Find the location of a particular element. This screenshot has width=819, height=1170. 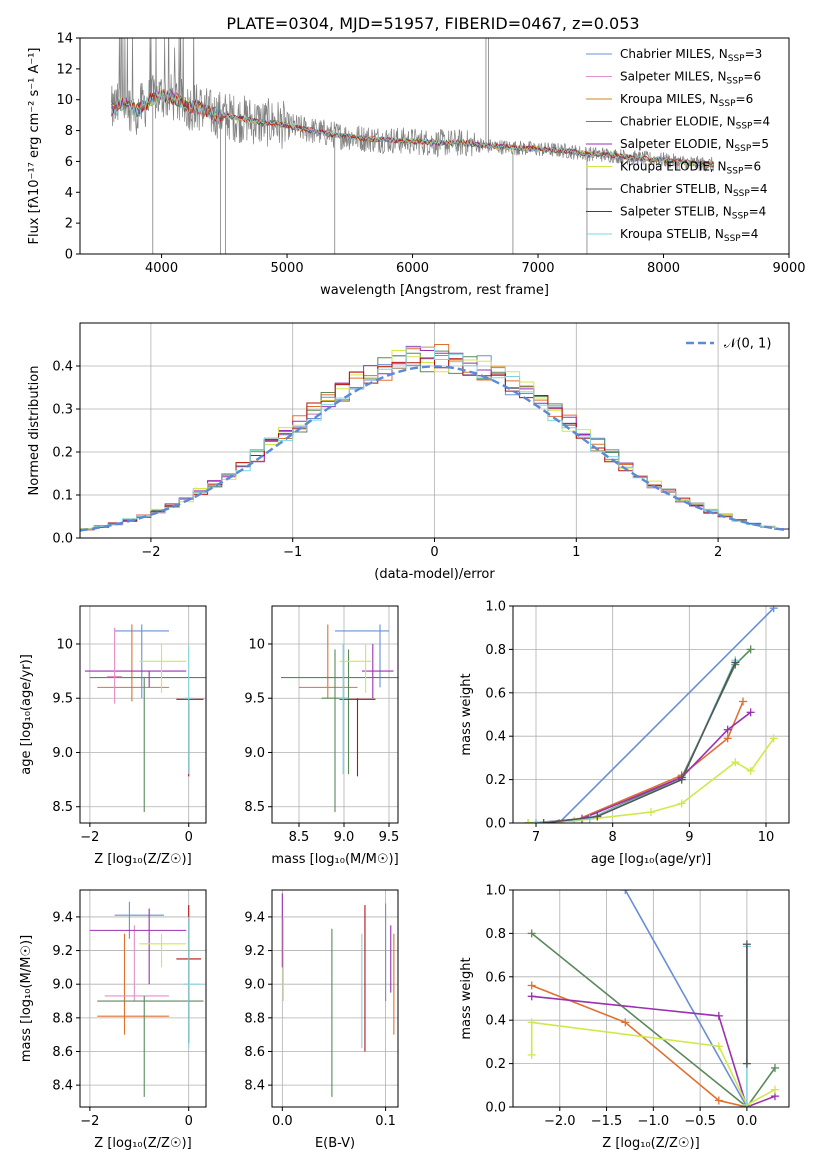

x-axis-label: E(B-V) is located at coordinates (335, 1143).